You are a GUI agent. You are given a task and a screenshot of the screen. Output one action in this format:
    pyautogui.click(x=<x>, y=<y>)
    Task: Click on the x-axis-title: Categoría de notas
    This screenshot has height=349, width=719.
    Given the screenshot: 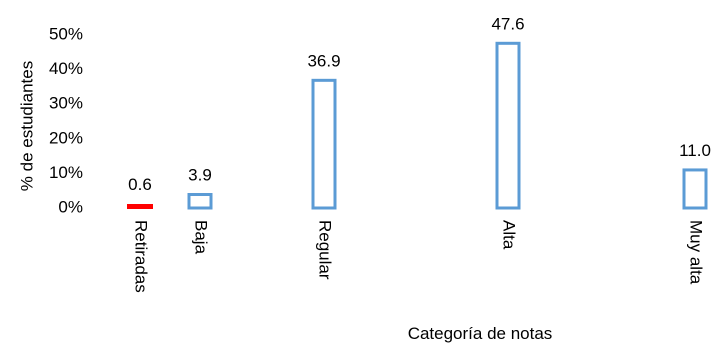 What is the action you would take?
    pyautogui.click(x=480, y=333)
    